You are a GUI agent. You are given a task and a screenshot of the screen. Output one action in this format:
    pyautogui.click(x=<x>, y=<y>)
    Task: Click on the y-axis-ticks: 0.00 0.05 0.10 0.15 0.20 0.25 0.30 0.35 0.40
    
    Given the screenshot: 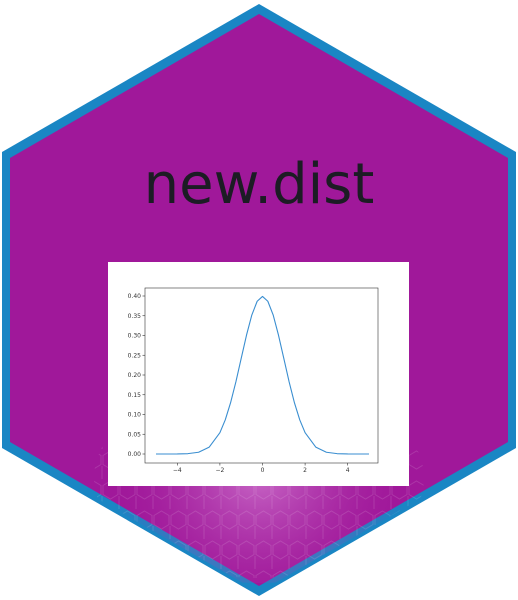 What is the action you would take?
    pyautogui.click(x=136, y=375)
    